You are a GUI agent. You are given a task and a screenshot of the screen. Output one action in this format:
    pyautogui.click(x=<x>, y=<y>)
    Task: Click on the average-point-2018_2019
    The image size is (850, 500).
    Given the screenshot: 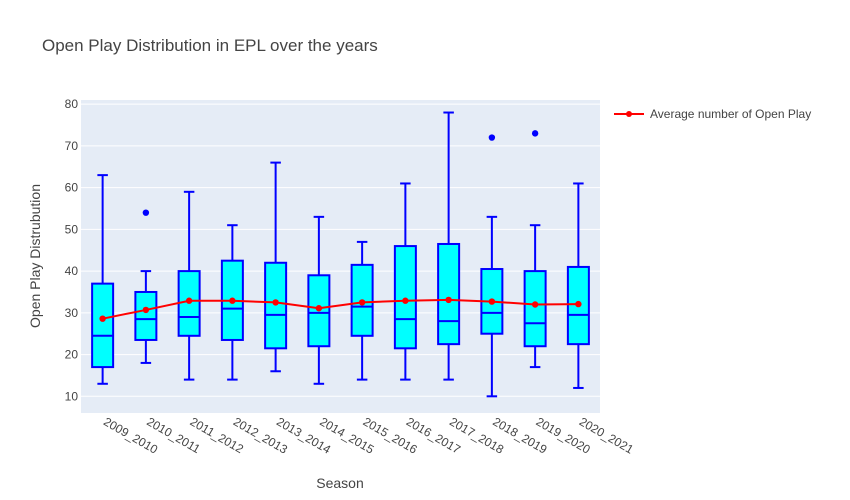 What is the action you would take?
    pyautogui.click(x=492, y=301)
    